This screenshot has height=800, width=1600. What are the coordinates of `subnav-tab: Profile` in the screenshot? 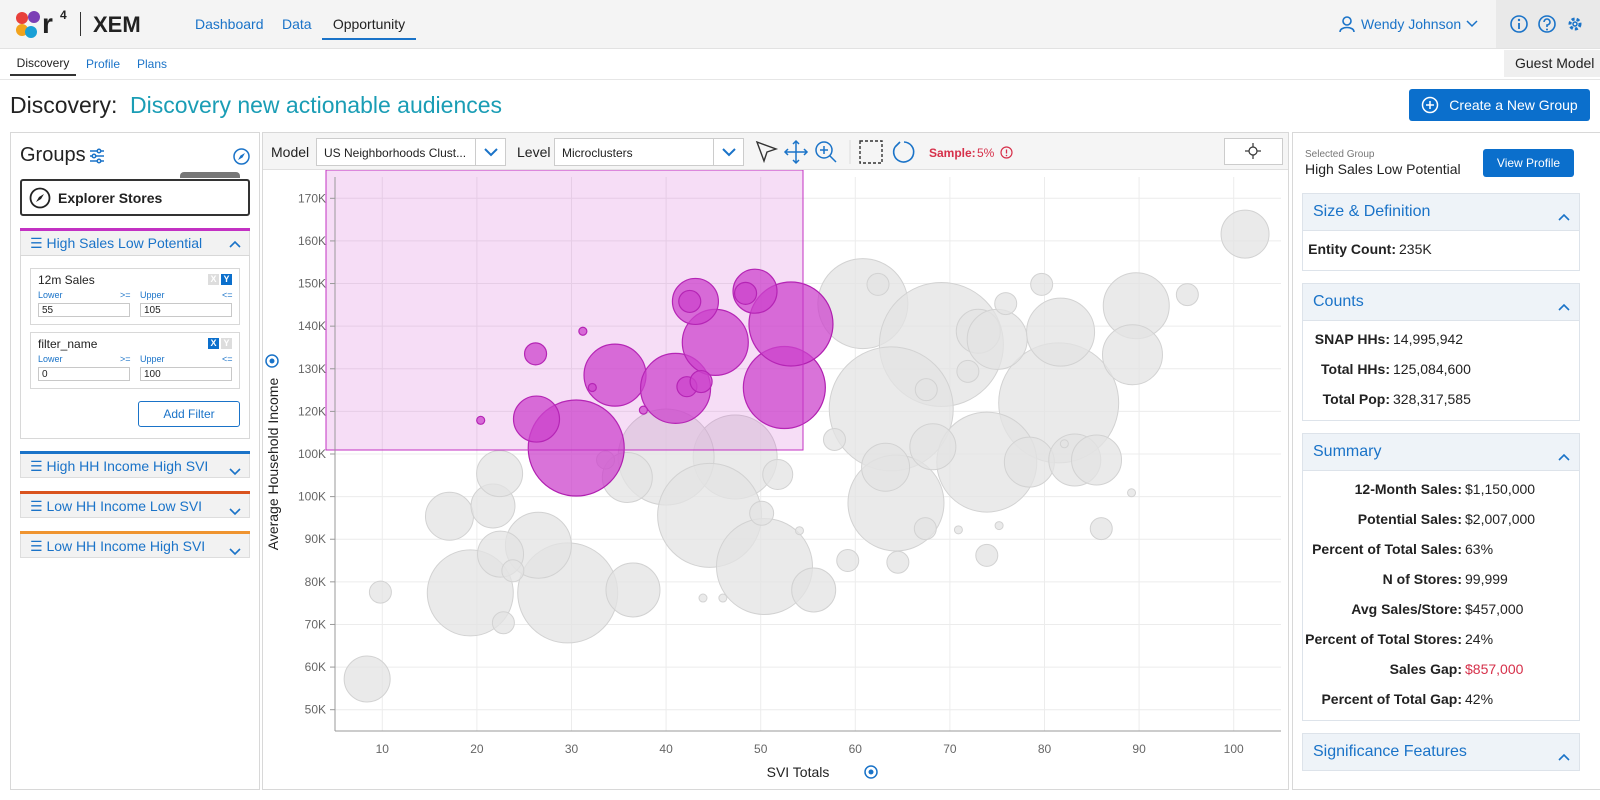 It's located at (103, 64).